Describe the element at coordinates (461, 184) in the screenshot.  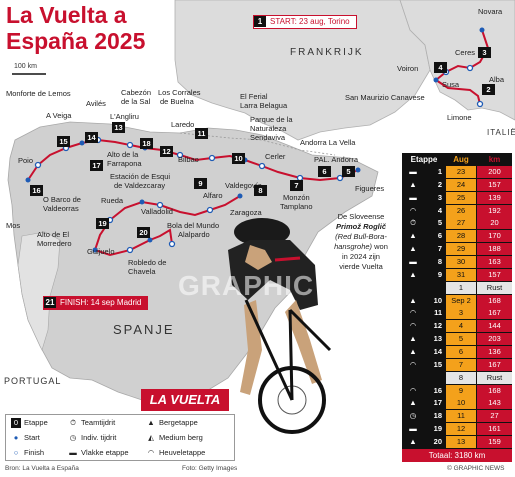
I see `stage-date: 24` at that location.